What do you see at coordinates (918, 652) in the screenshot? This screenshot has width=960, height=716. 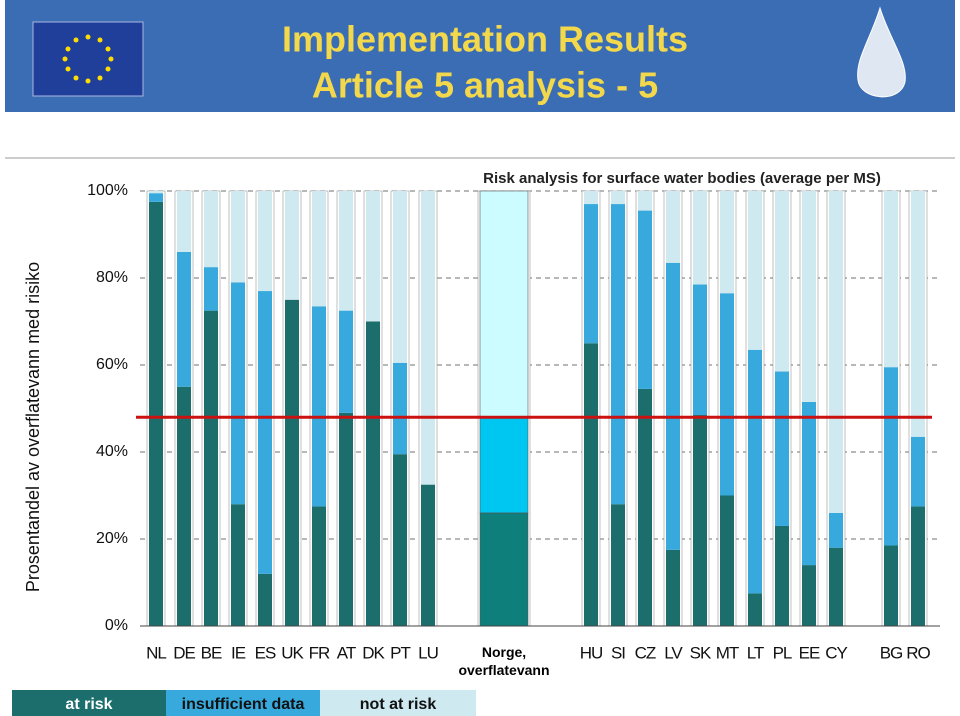 I see `x-tick-label: RO` at bounding box center [918, 652].